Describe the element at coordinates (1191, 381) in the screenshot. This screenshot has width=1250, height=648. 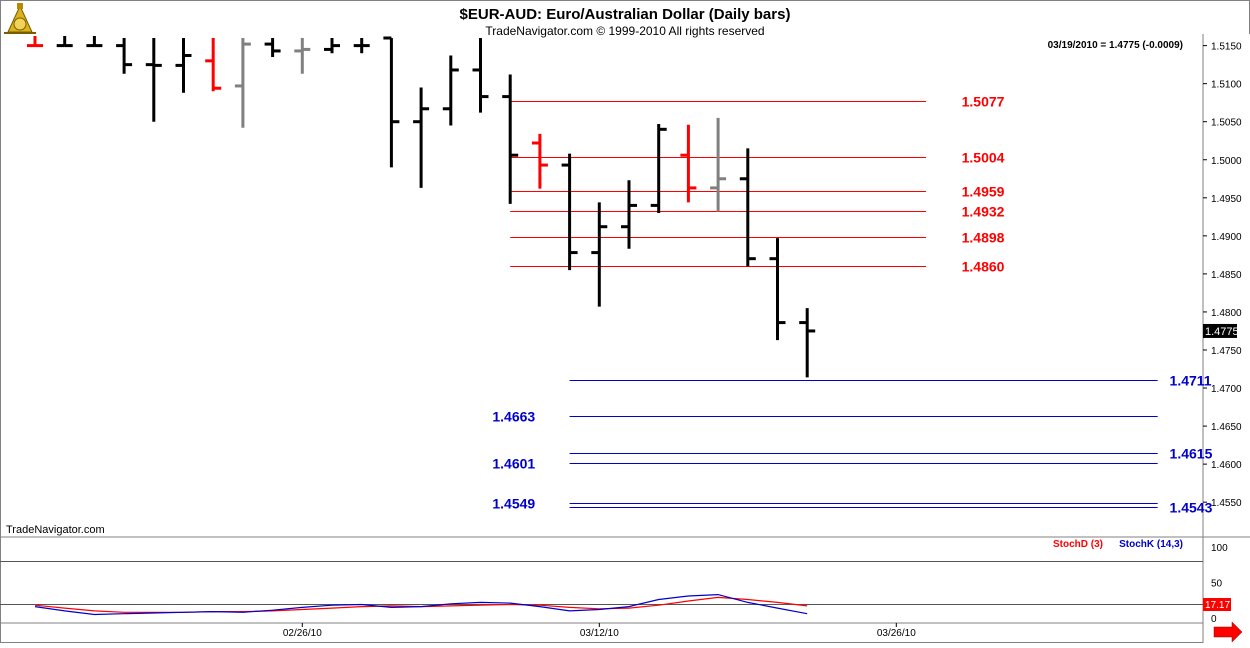
I see `level-label: 1.4711` at that location.